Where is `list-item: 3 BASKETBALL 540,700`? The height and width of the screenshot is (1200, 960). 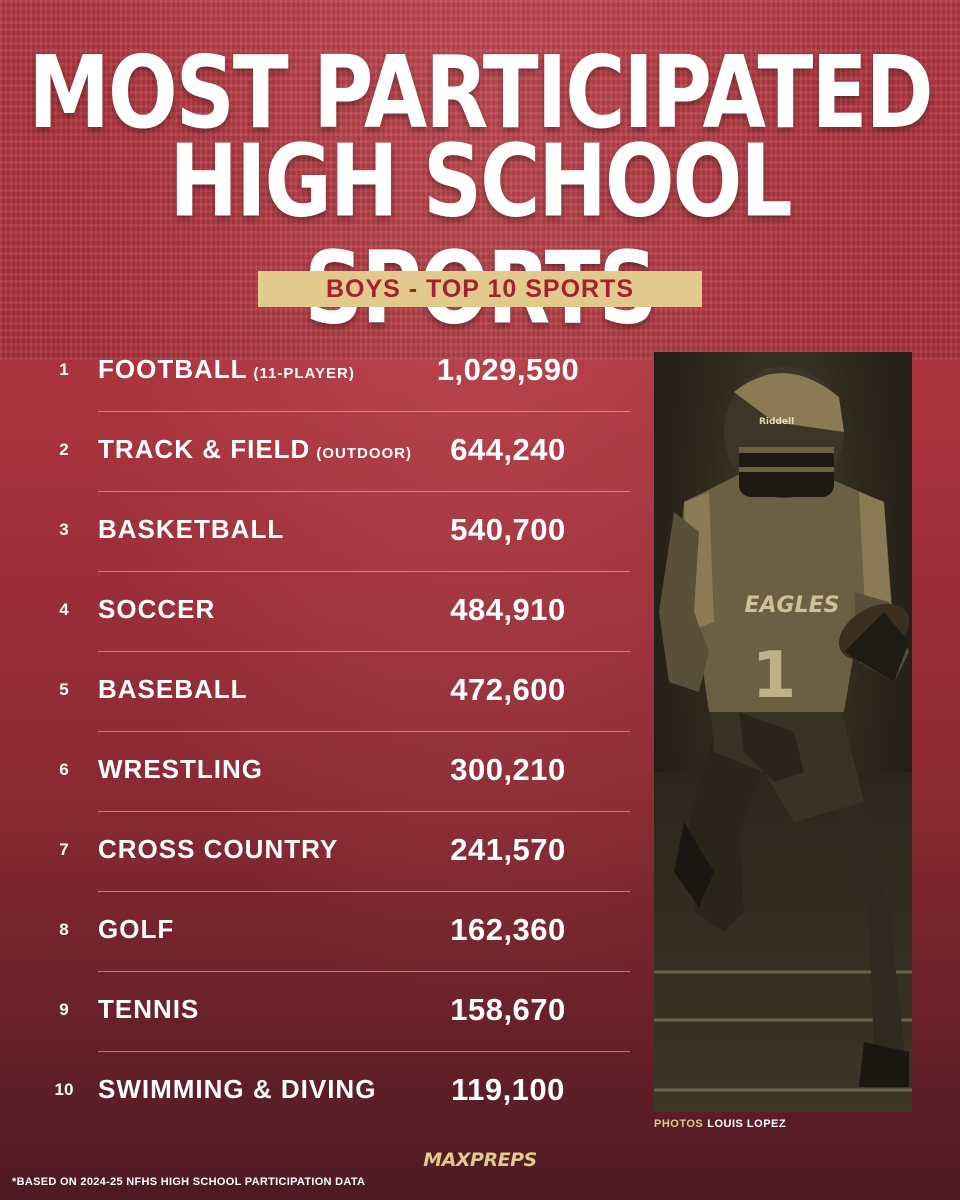
list-item: 3 BASKETBALL 540,700 is located at coordinates (320, 532).